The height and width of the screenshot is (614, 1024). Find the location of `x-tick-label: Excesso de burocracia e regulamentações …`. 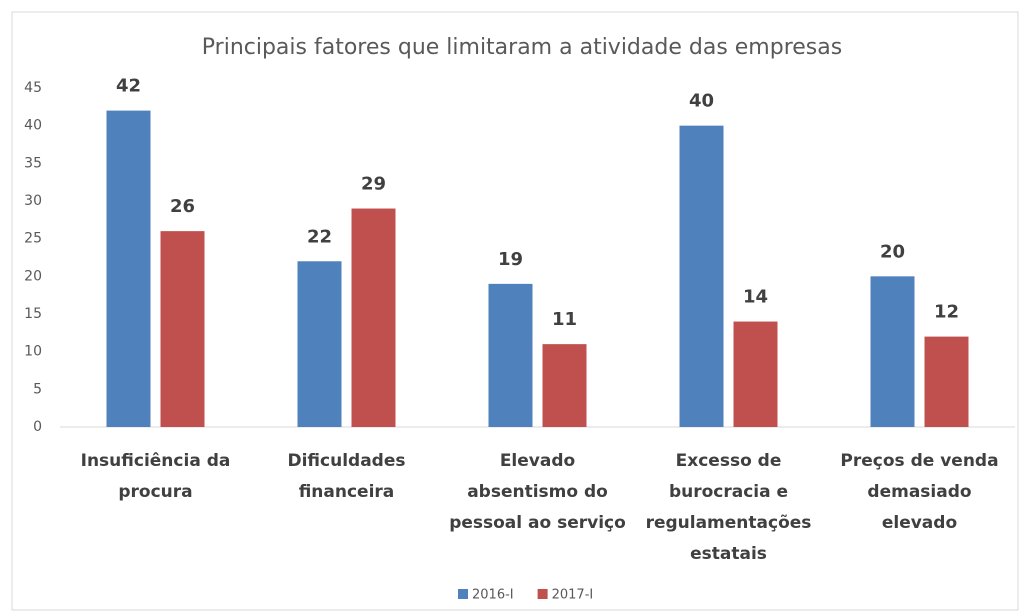

x-tick-label: Excesso de burocracia e regulamentações … is located at coordinates (728, 507).